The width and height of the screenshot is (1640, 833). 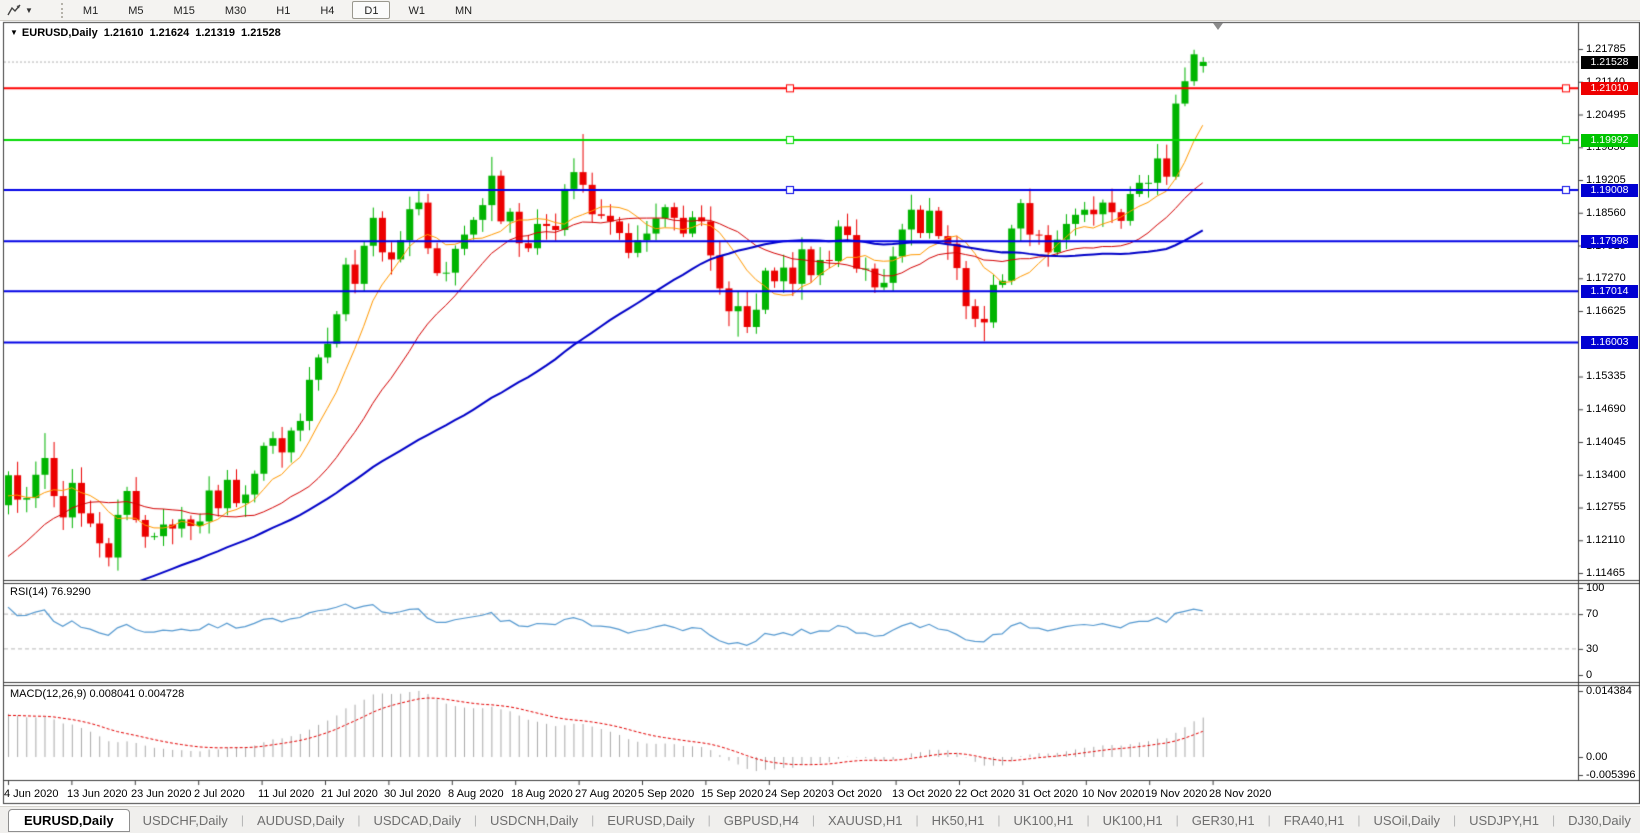 I want to click on date-axis-label: 15 Sep 2020, so click(x=732, y=794).